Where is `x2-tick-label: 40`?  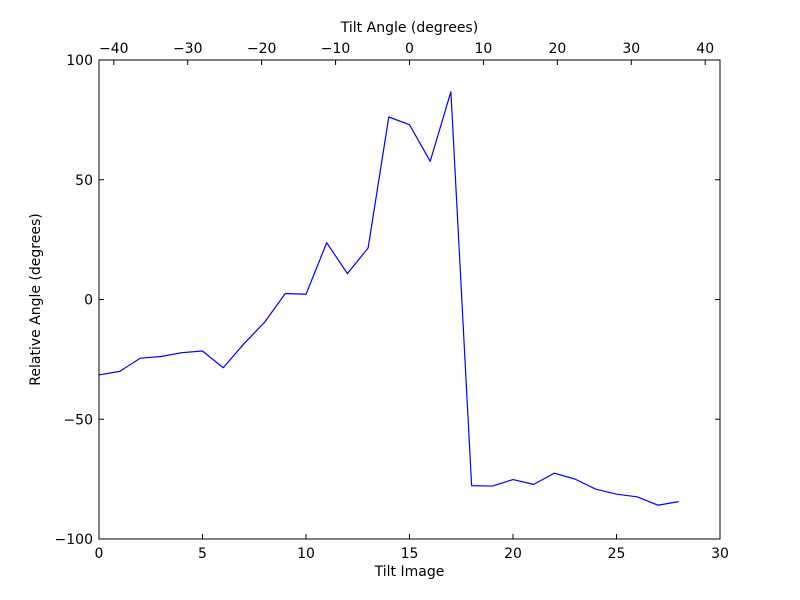
x2-tick-label: 40 is located at coordinates (705, 49).